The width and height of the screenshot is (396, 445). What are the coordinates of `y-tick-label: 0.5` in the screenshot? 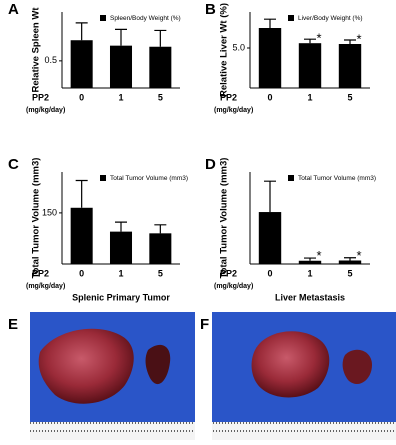 It's located at (50, 60).